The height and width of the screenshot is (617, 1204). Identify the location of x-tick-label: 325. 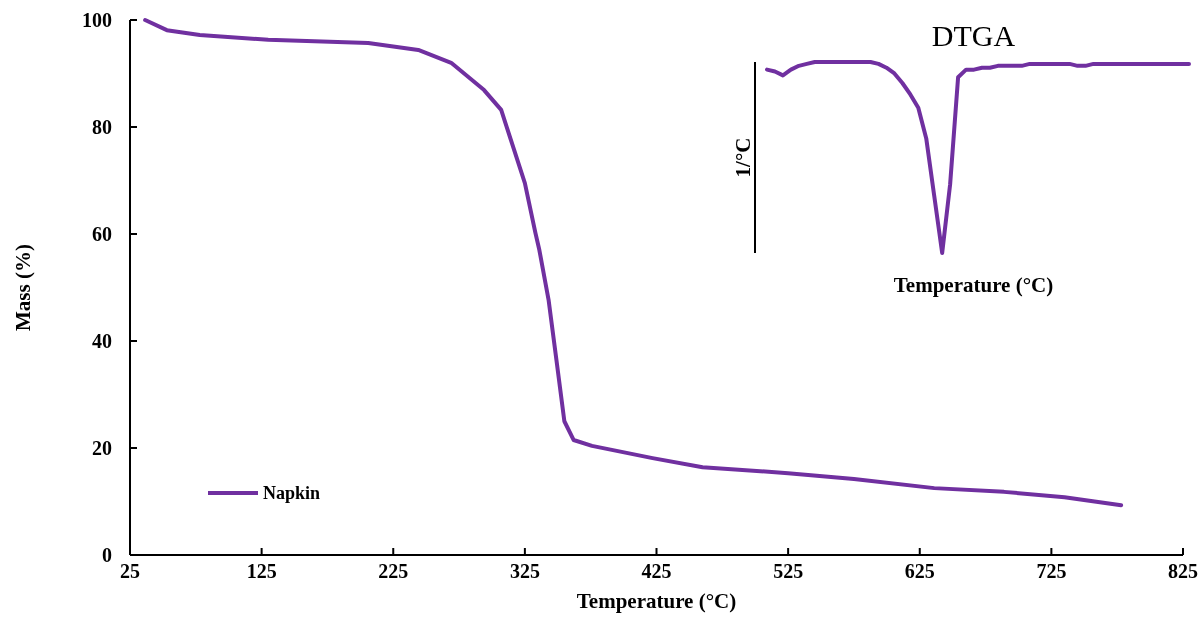
(524, 571).